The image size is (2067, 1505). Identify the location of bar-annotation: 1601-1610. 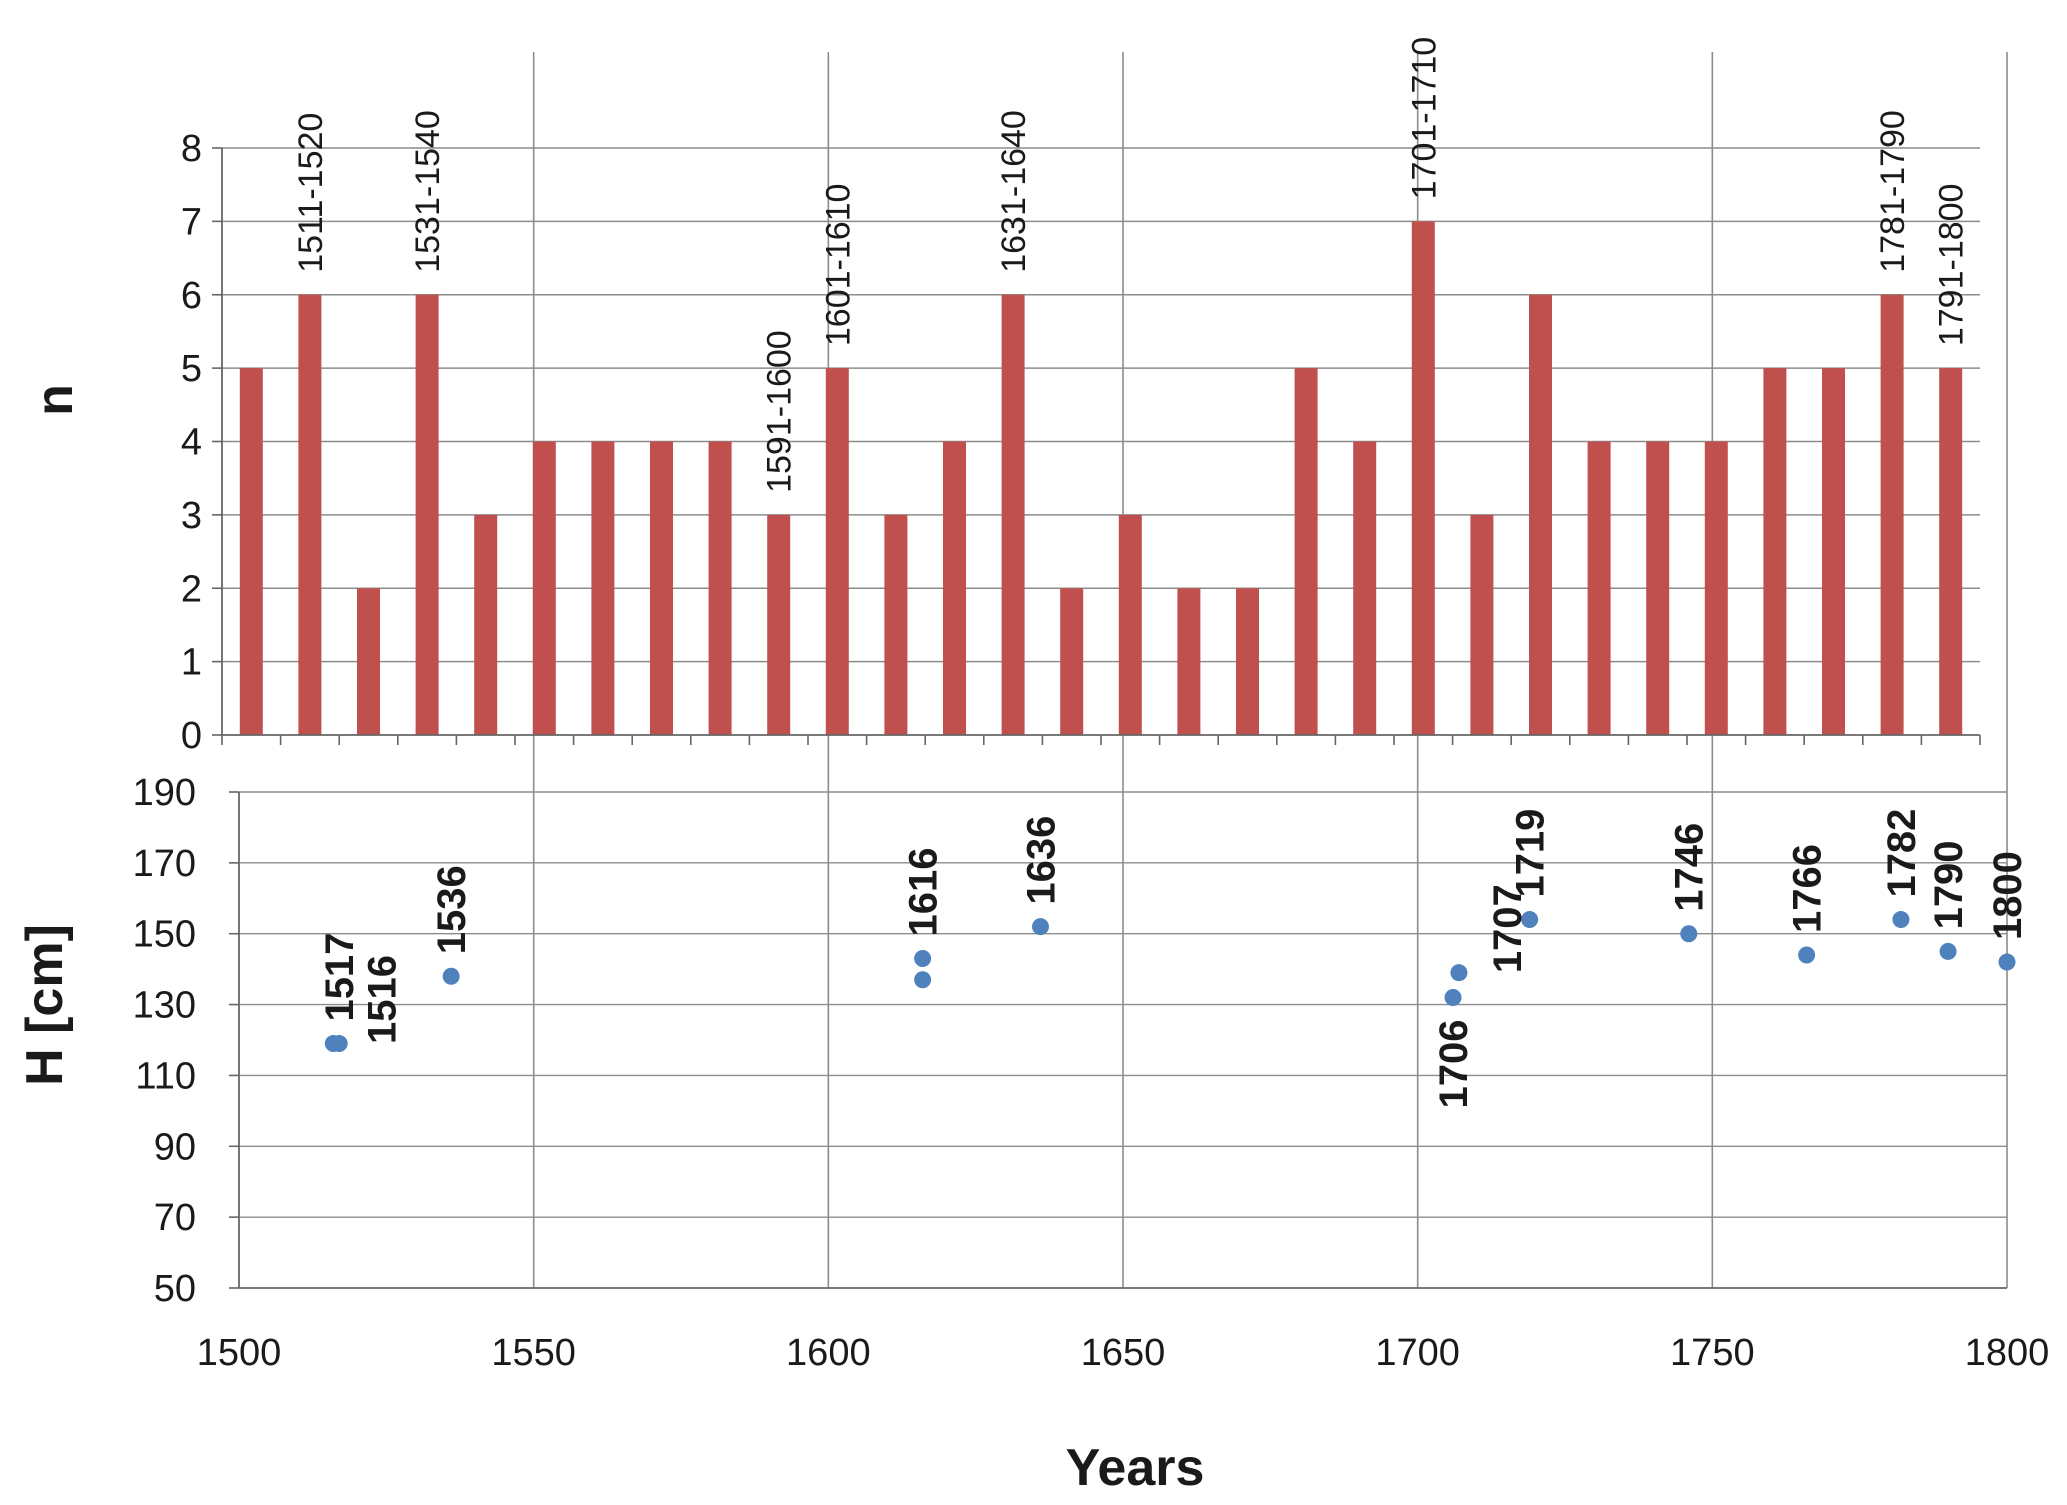
(838, 265).